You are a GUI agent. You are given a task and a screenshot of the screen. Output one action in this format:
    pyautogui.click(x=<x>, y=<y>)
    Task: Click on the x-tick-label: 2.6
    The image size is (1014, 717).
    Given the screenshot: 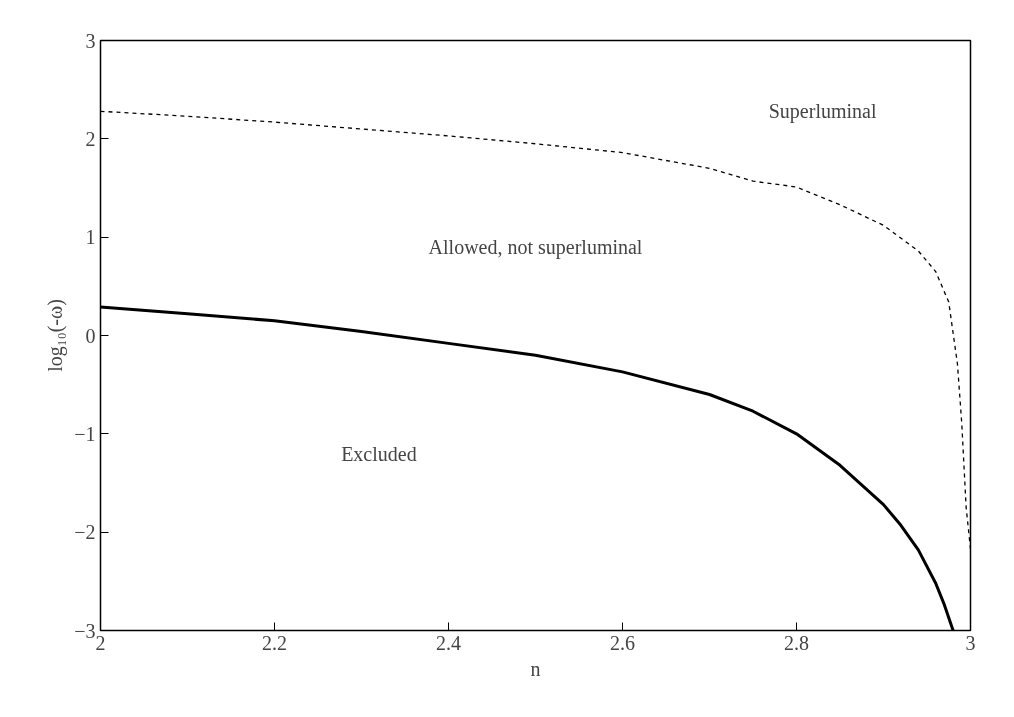 What is the action you would take?
    pyautogui.click(x=622, y=642)
    